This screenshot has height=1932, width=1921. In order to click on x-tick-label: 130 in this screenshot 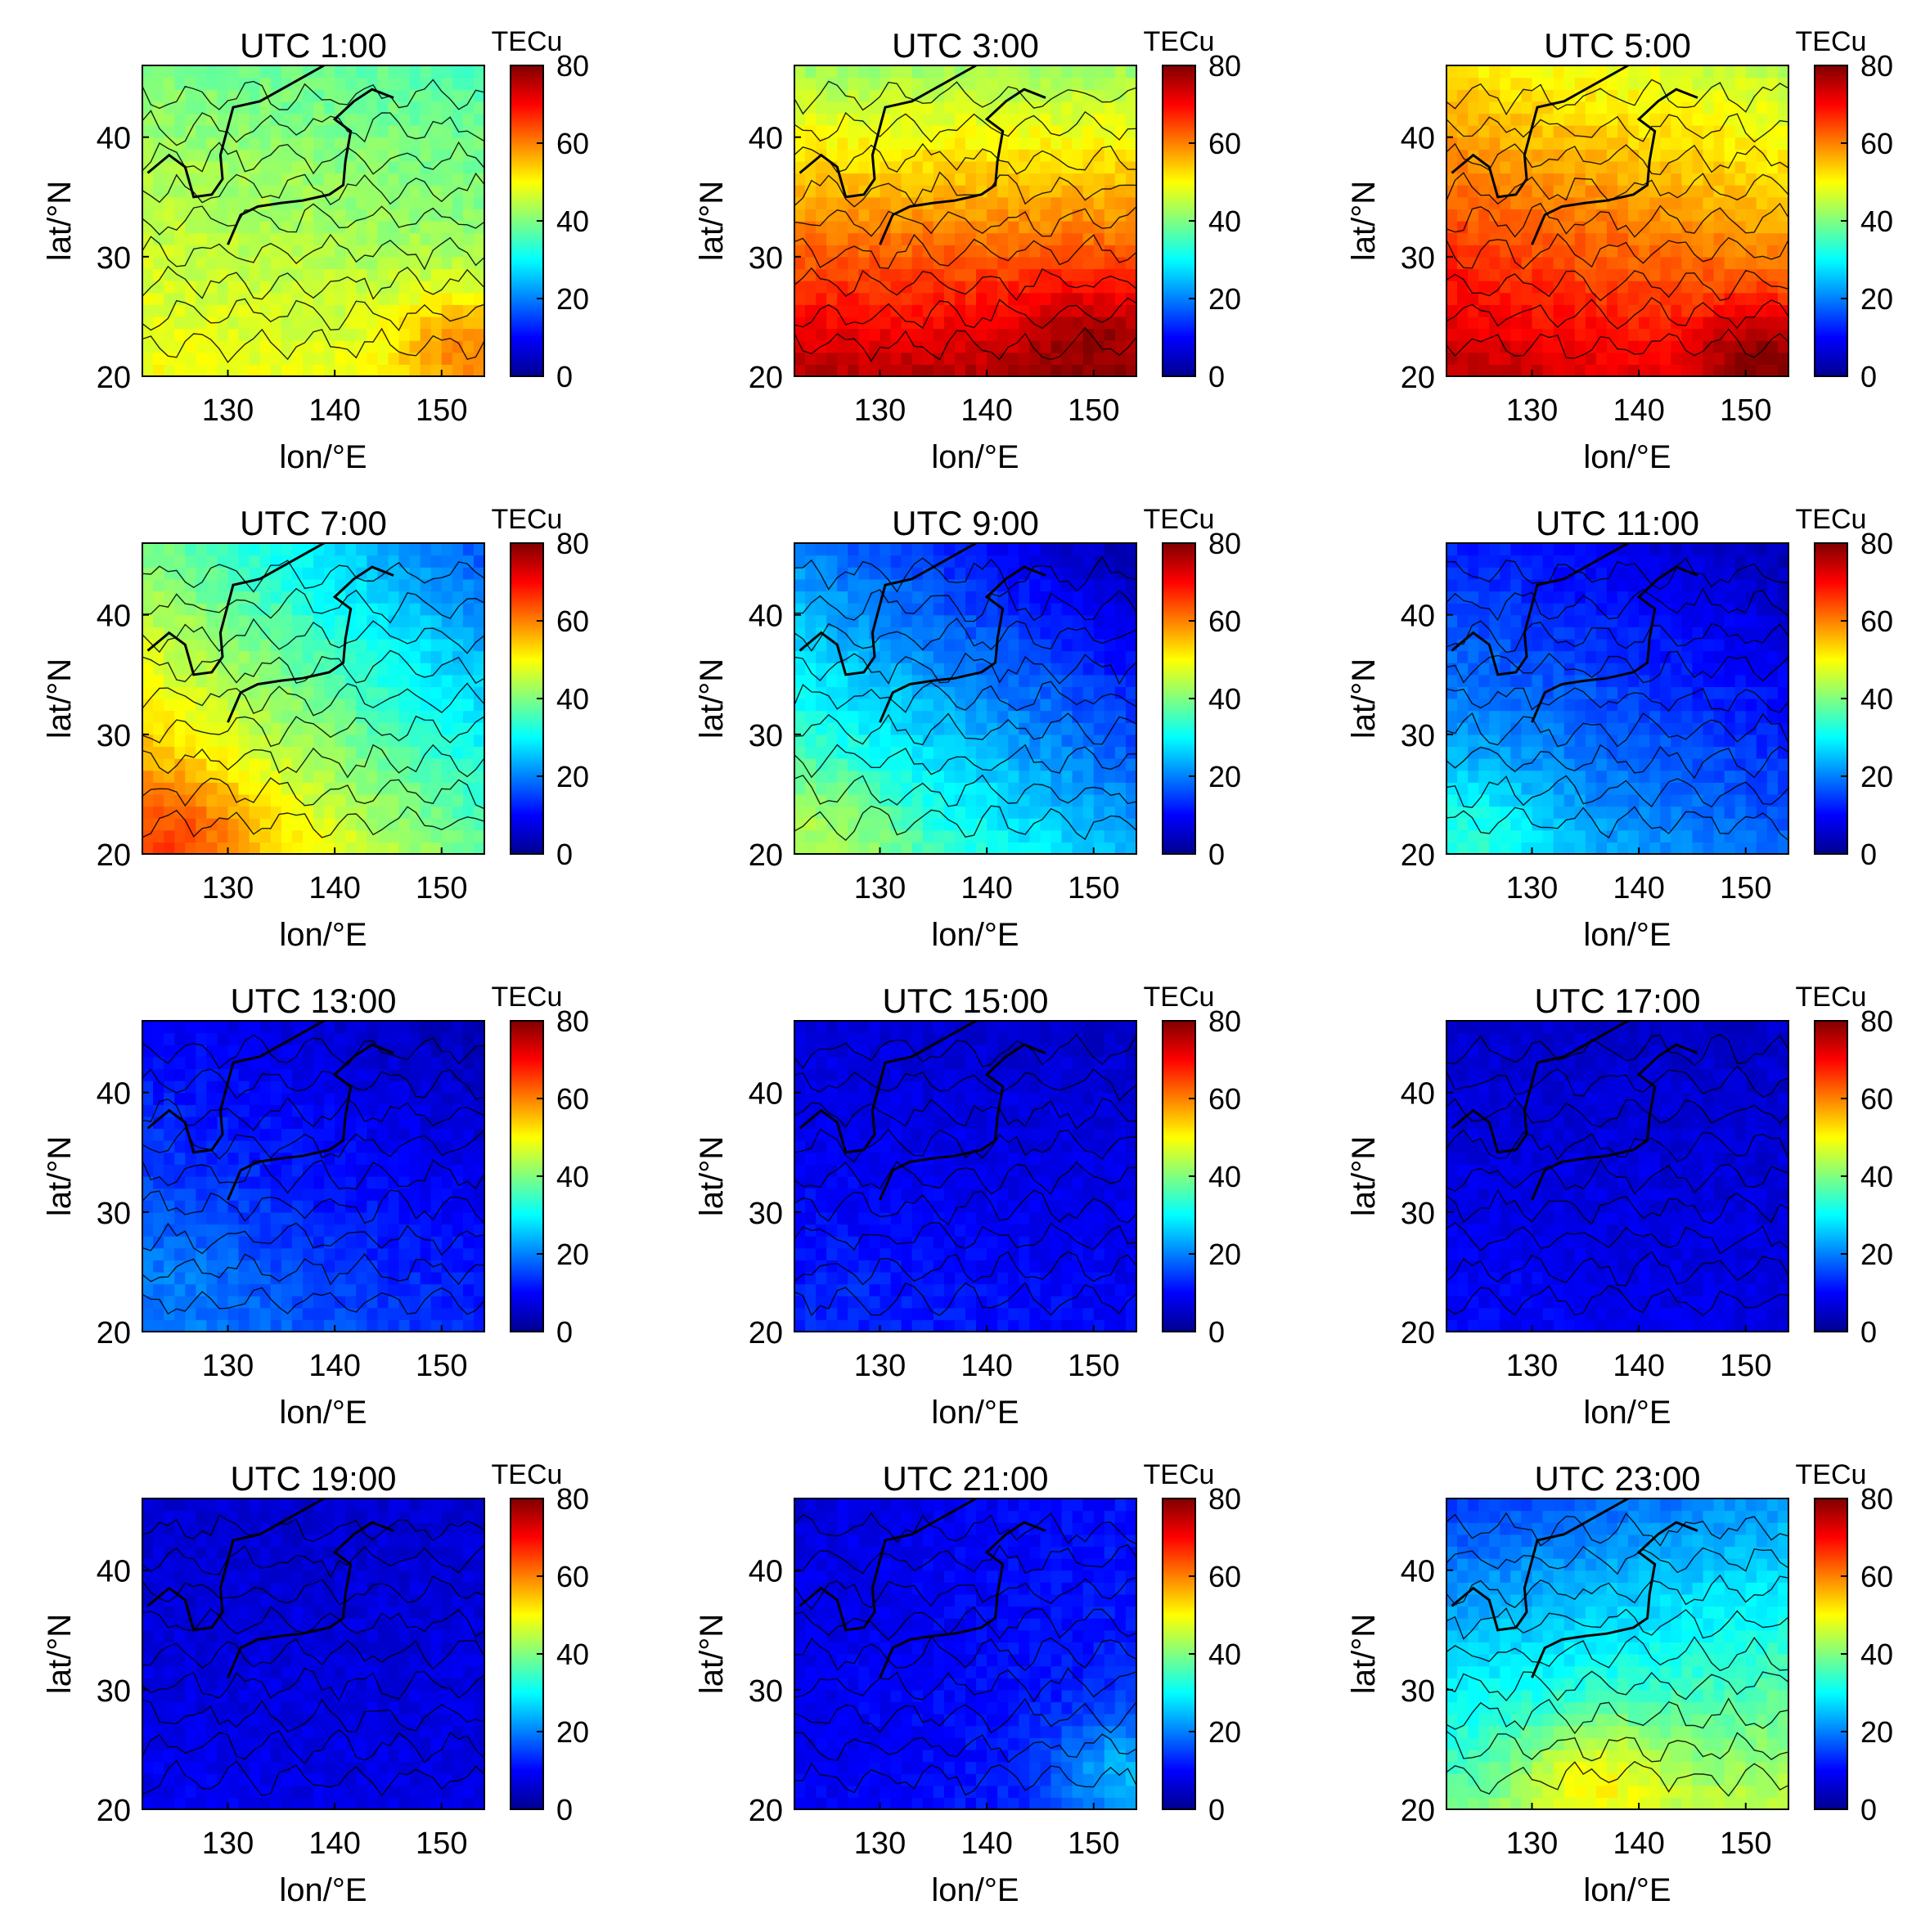, I will do `click(880, 888)`.